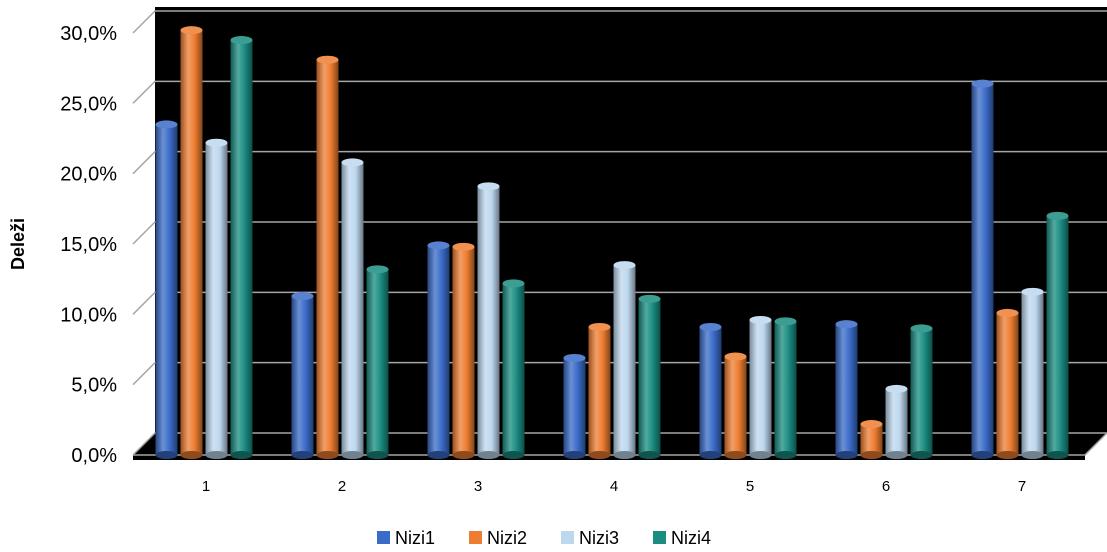 This screenshot has height=552, width=1107. What do you see at coordinates (599, 538) in the screenshot?
I see `legend-label: Nizi3` at bounding box center [599, 538].